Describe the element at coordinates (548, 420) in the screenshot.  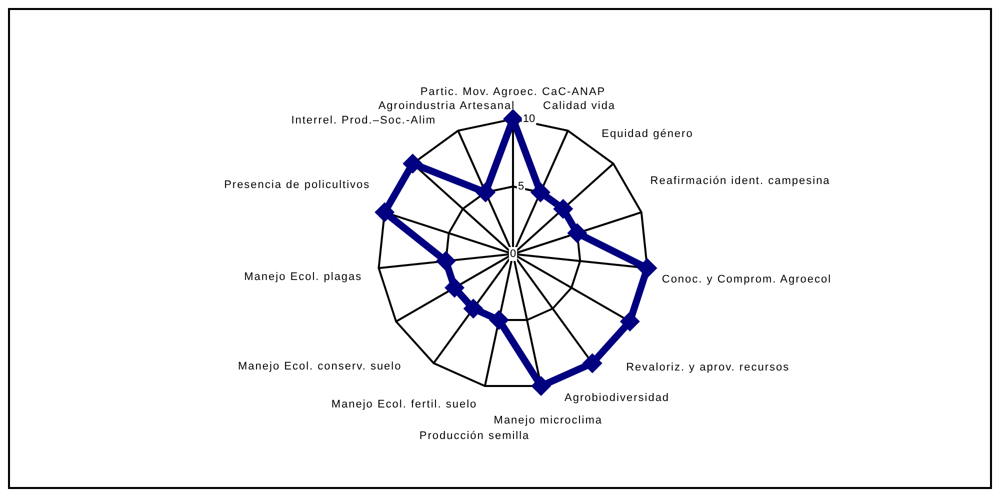
I see `spoke-label: Manejo microclima` at that location.